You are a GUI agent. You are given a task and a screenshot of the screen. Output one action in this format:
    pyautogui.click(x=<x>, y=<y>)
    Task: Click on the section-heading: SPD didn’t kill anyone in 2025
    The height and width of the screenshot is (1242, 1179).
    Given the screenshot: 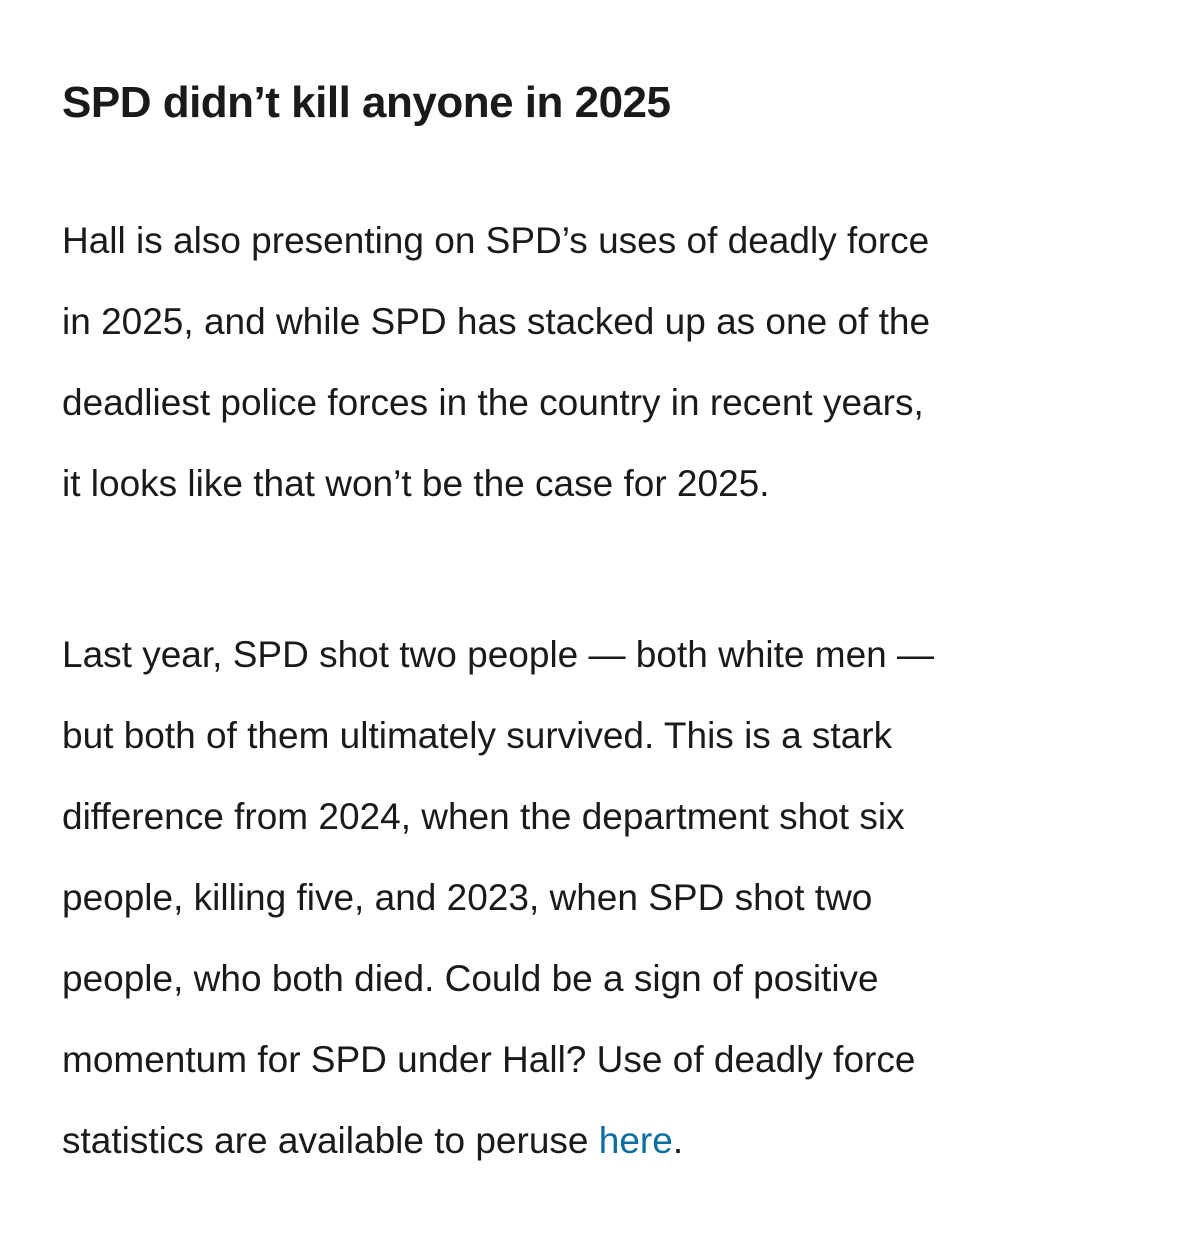 What is the action you would take?
    pyautogui.click(x=366, y=102)
    